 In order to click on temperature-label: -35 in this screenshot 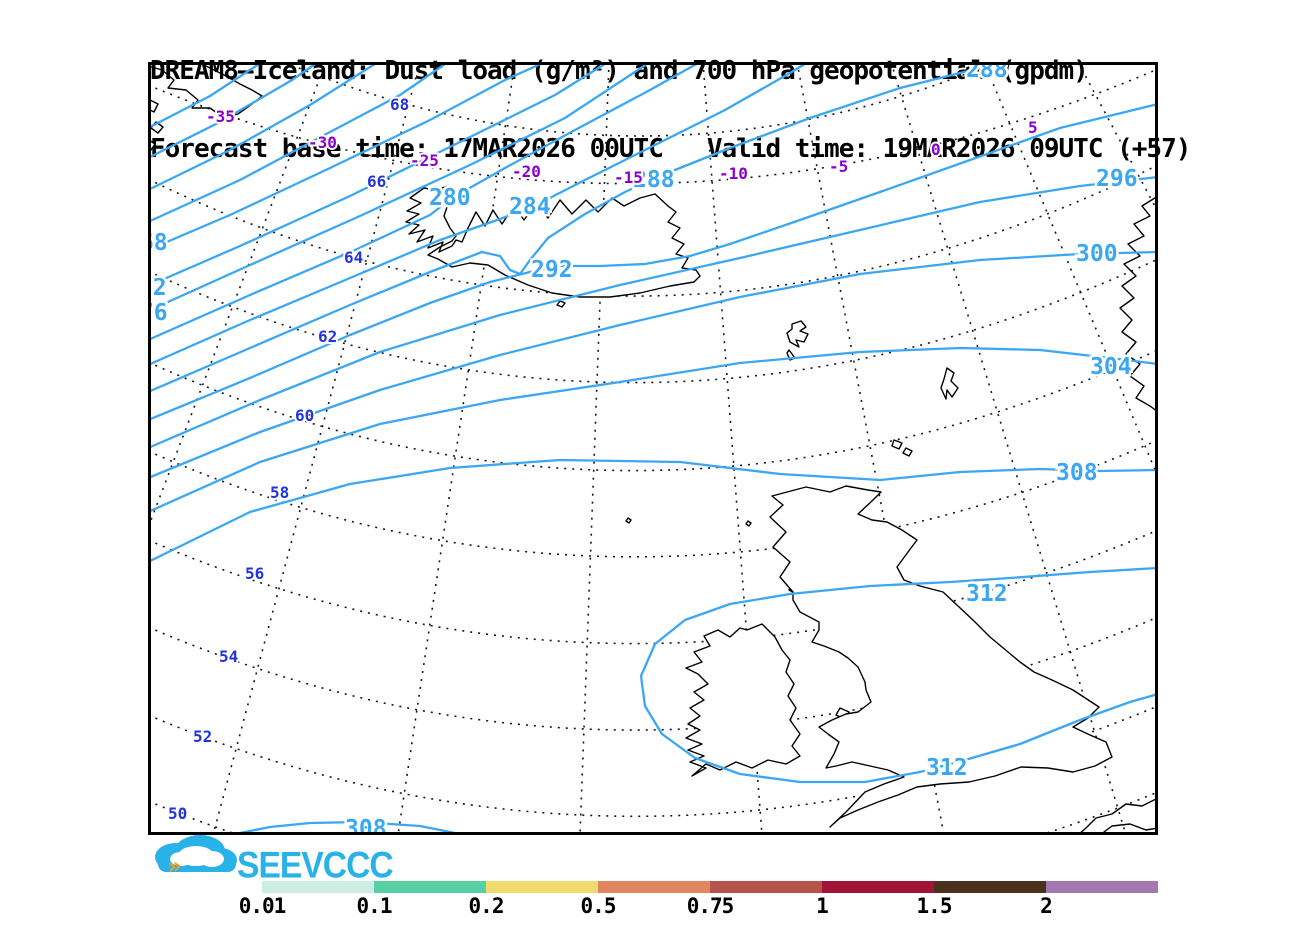, I will do `click(220, 116)`.